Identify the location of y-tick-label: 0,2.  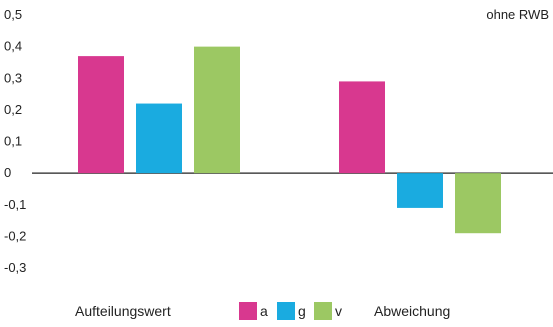
(13, 109).